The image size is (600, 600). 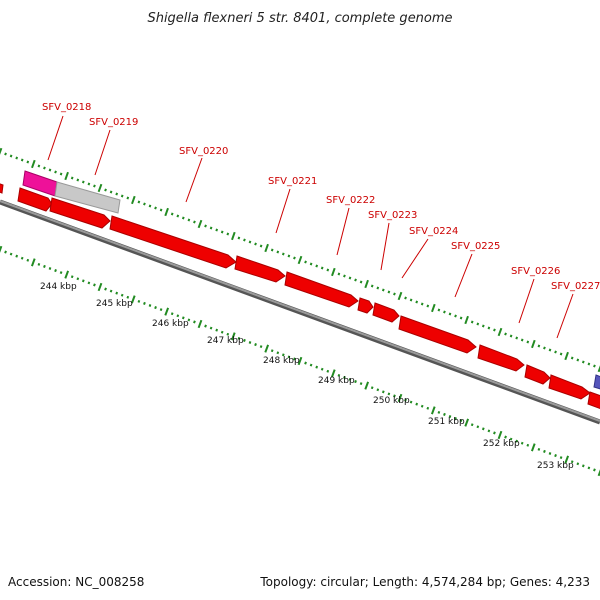 I want to click on kbp-label: 251 kbp, so click(x=446, y=422).